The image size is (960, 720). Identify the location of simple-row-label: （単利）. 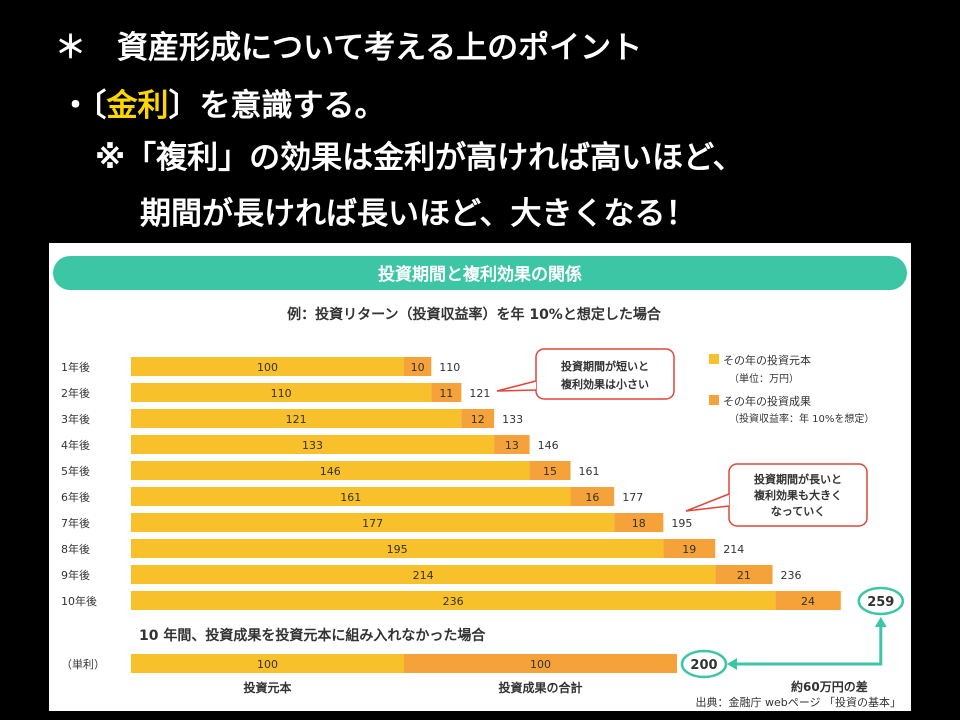
(83, 664).